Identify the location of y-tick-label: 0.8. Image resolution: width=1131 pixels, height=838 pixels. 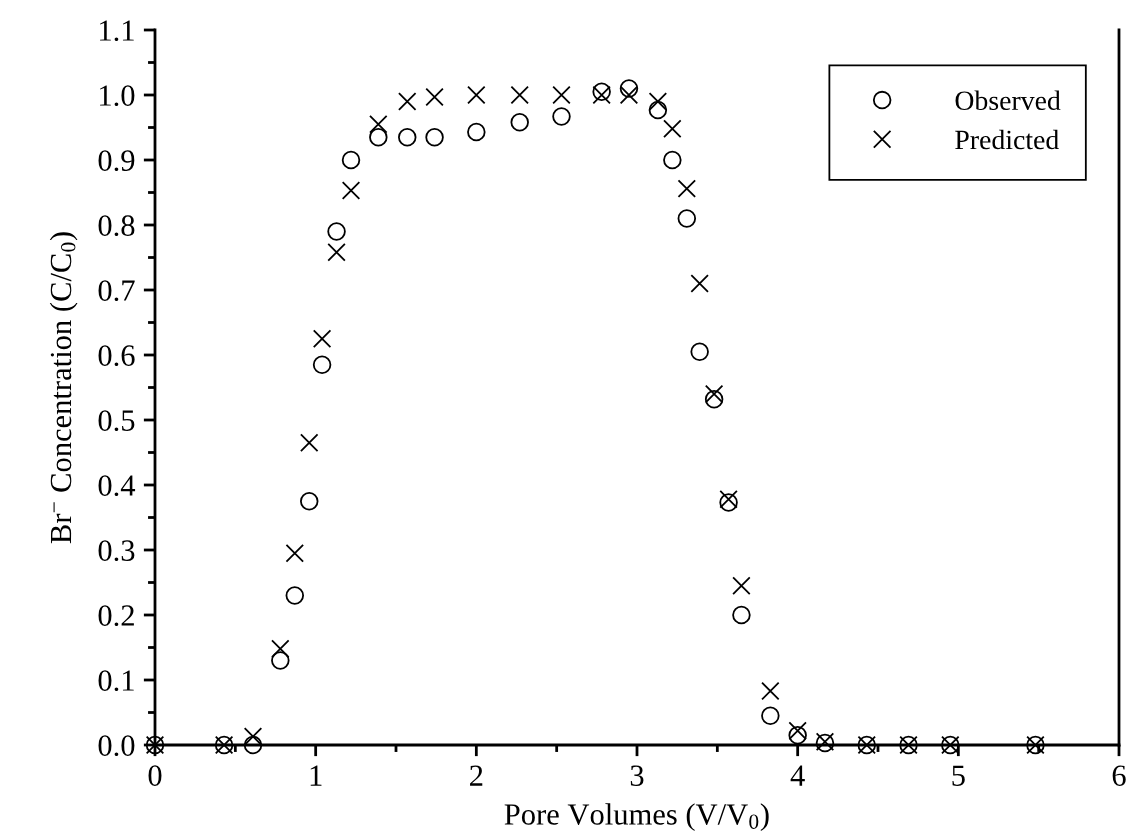
(116, 226).